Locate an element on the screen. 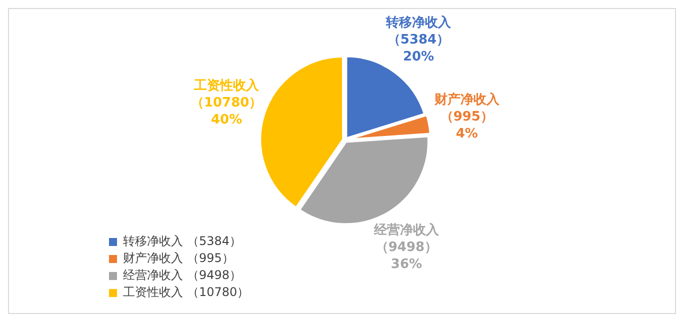 Image resolution: width=684 pixels, height=322 pixels. text: （9498） is located at coordinates (214, 275).